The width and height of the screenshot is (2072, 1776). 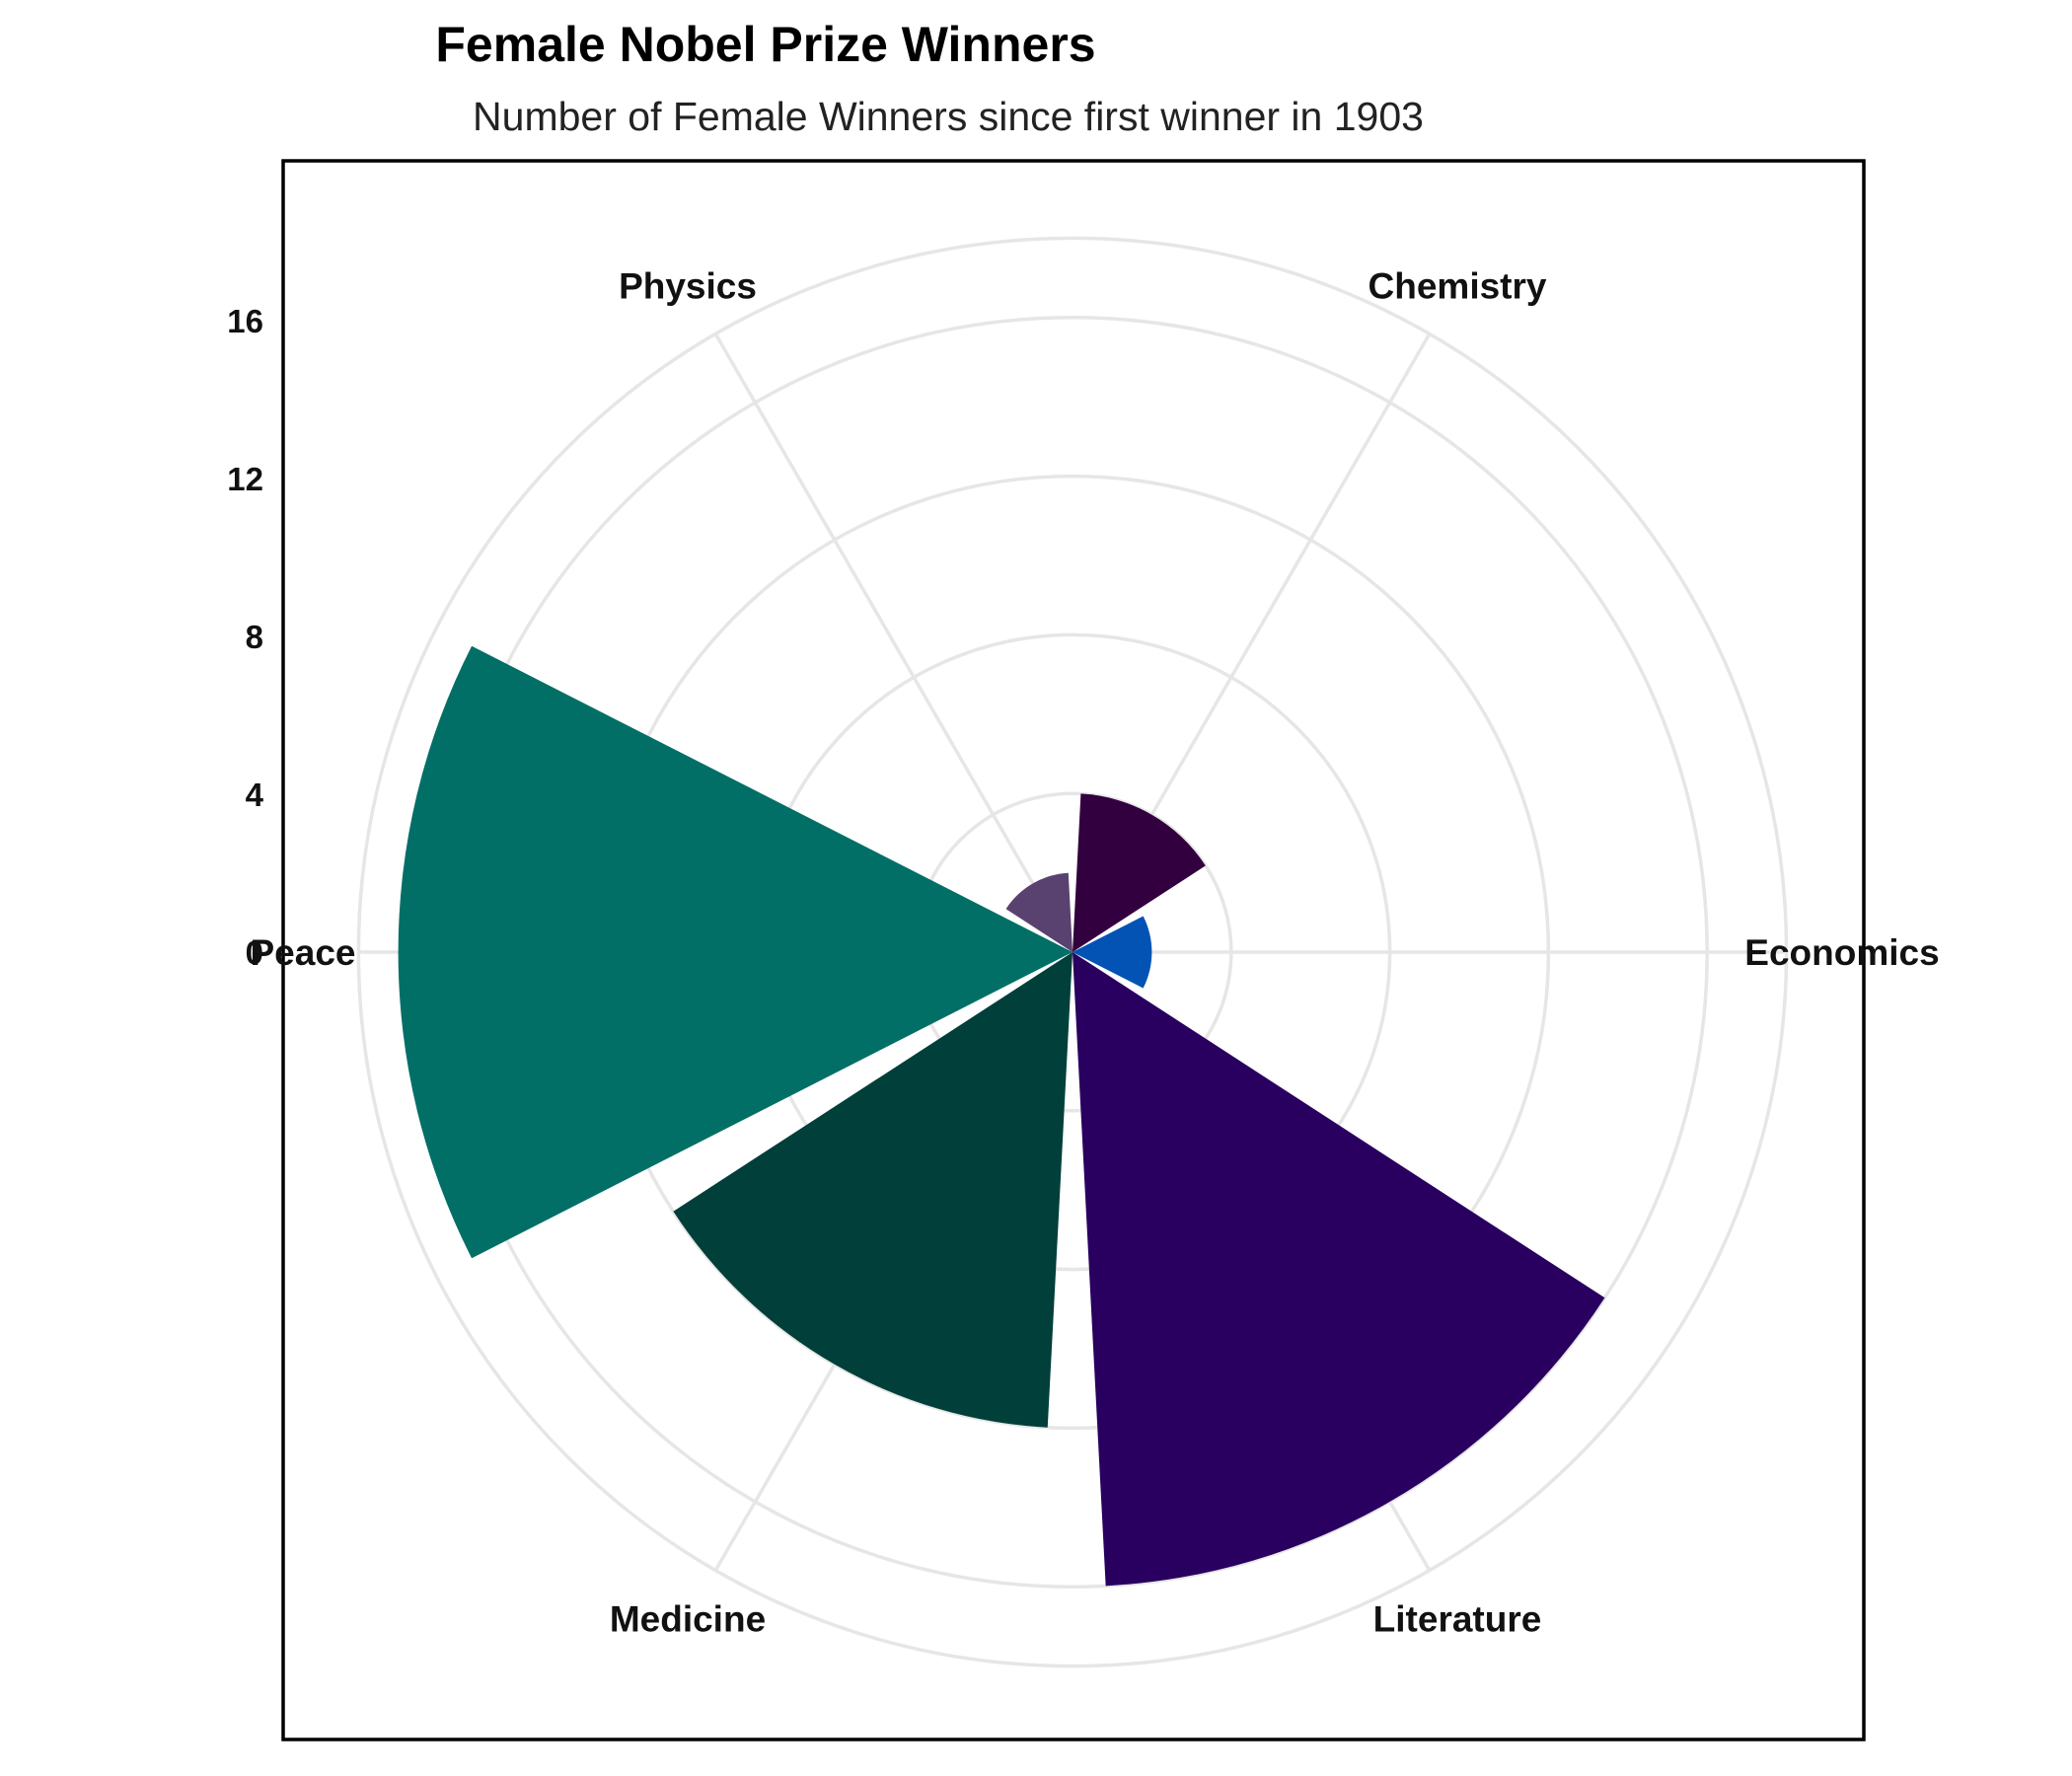 What do you see at coordinates (245, 321) in the screenshot?
I see `radial-tick-label: 16` at bounding box center [245, 321].